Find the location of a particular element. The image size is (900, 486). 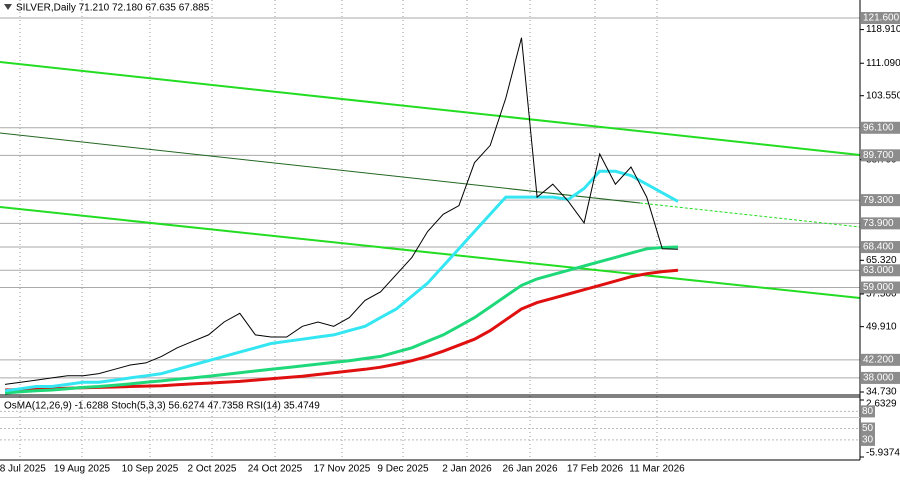

level-label: 73.900 is located at coordinates (878, 223).